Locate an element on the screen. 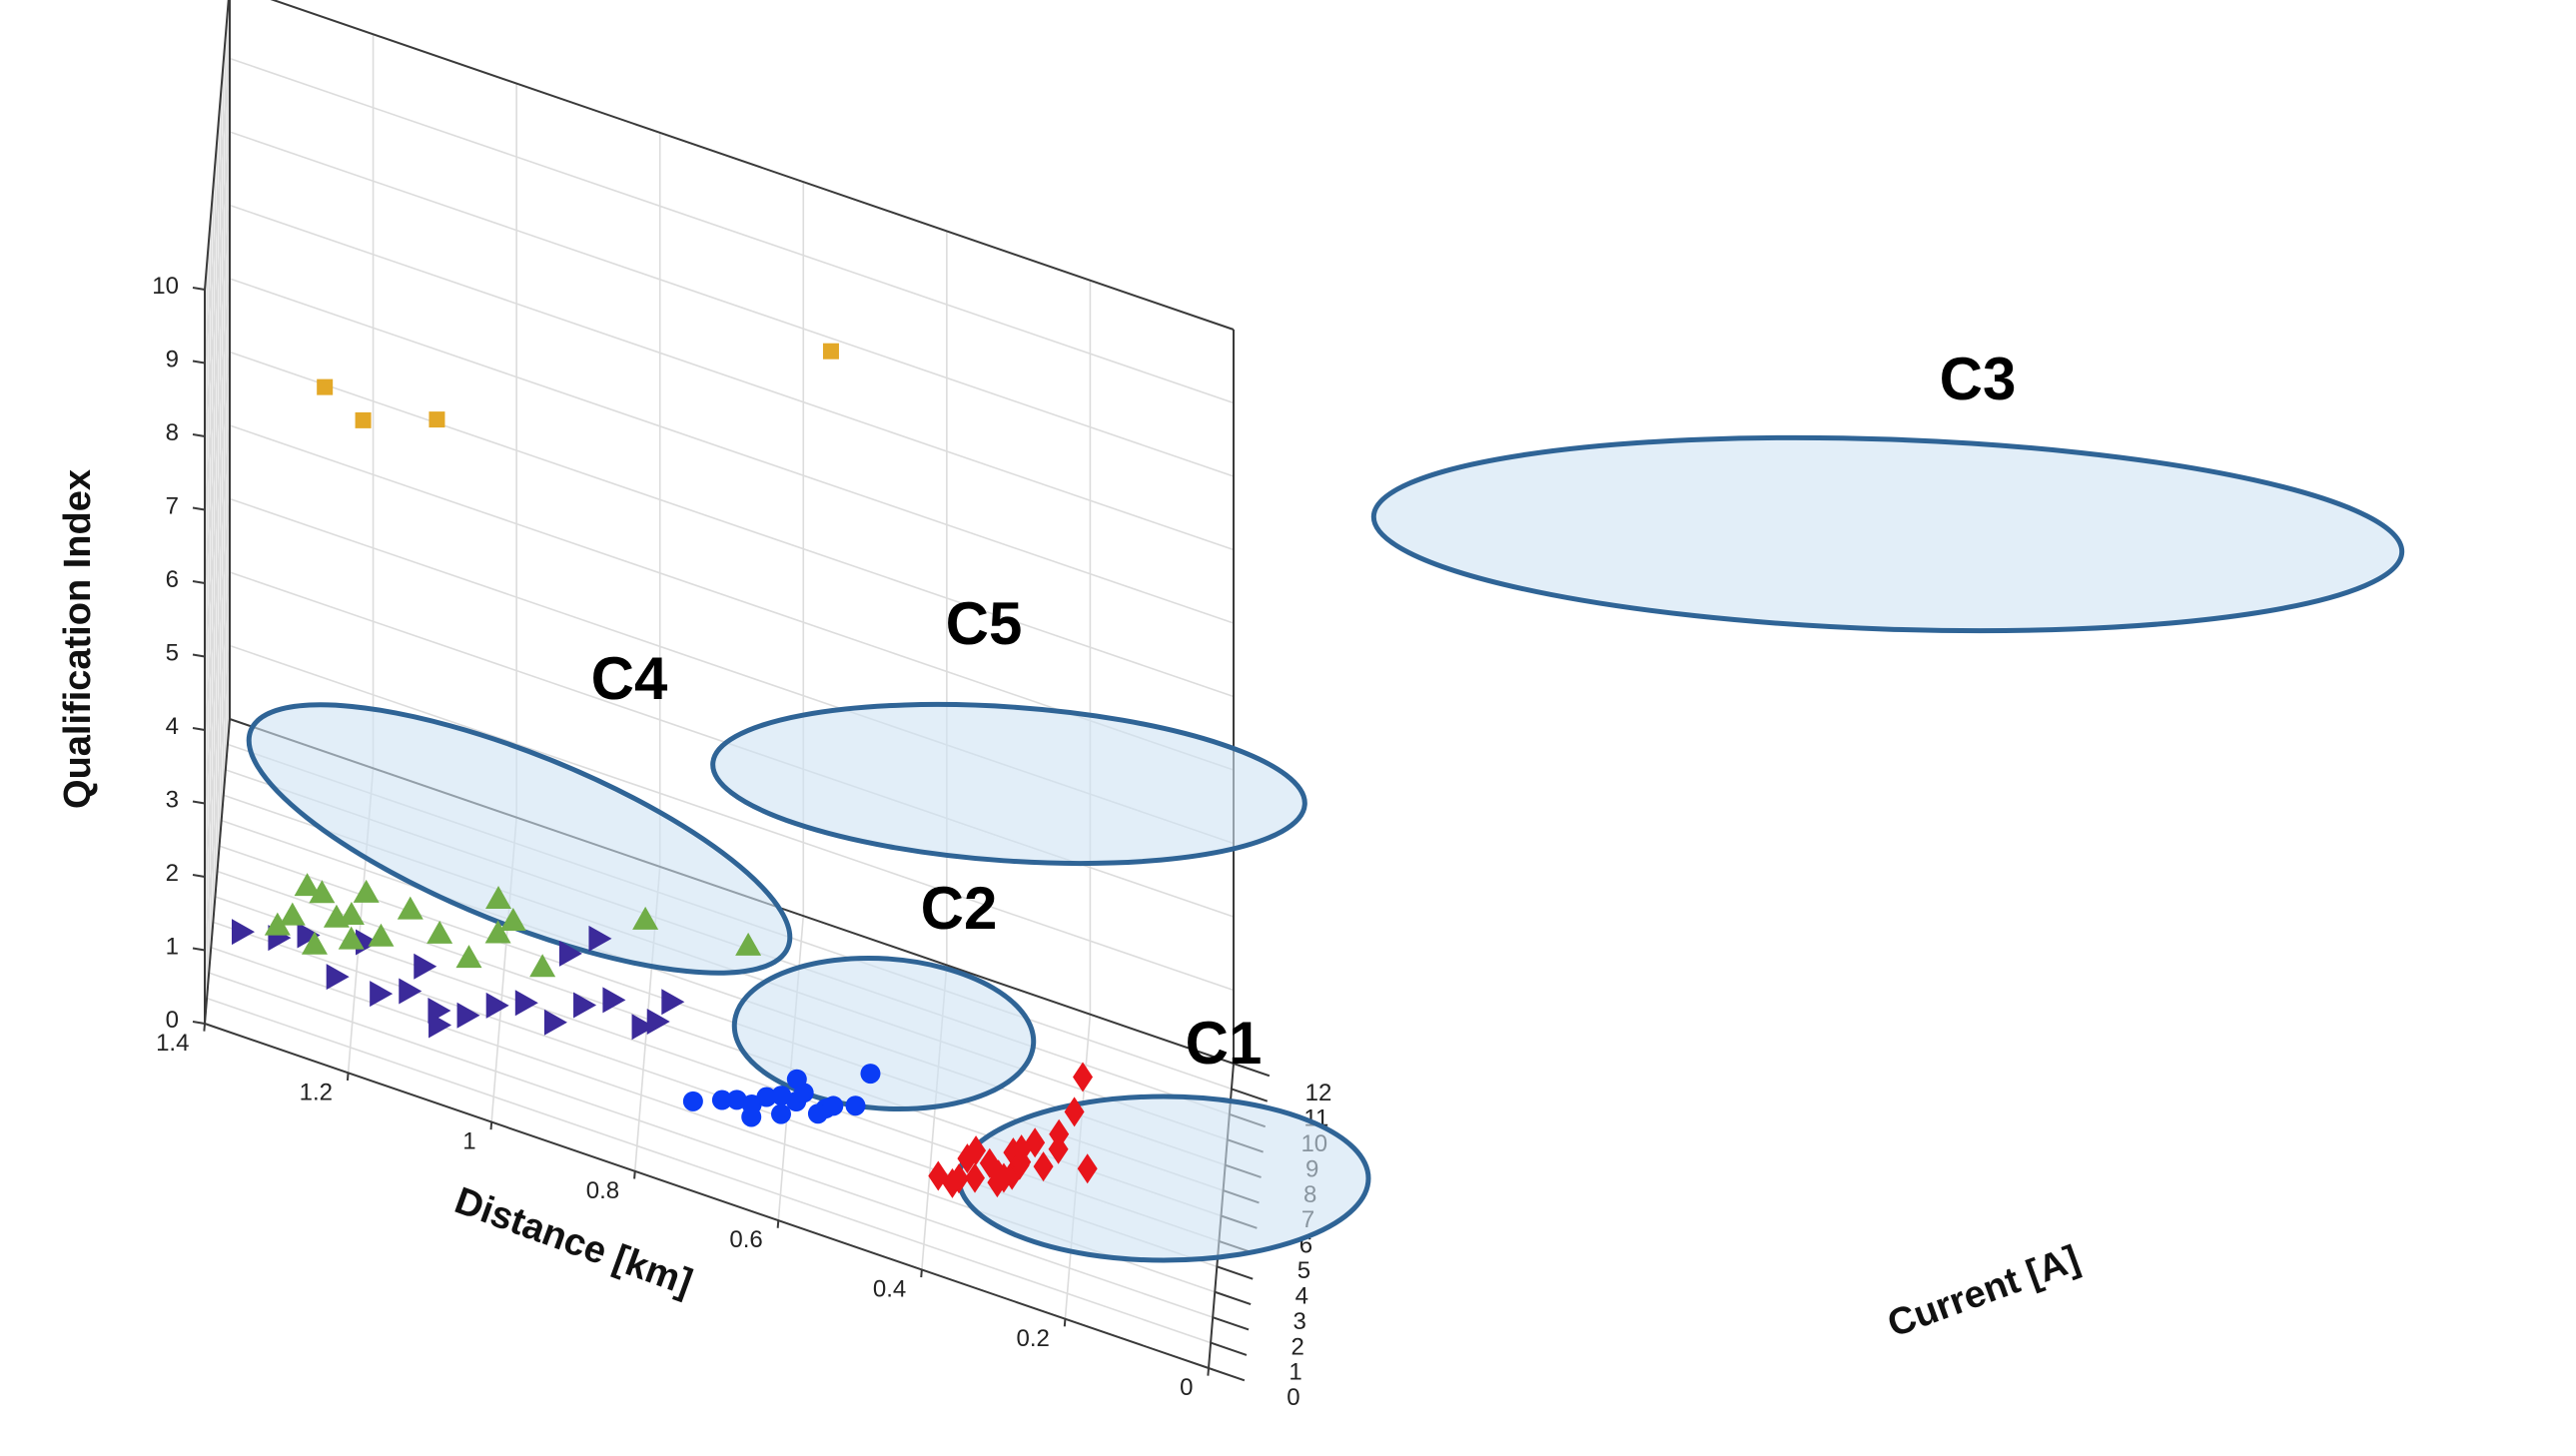 The image size is (2576, 1456). z-axis-title: Qualification Index is located at coordinates (78, 639).